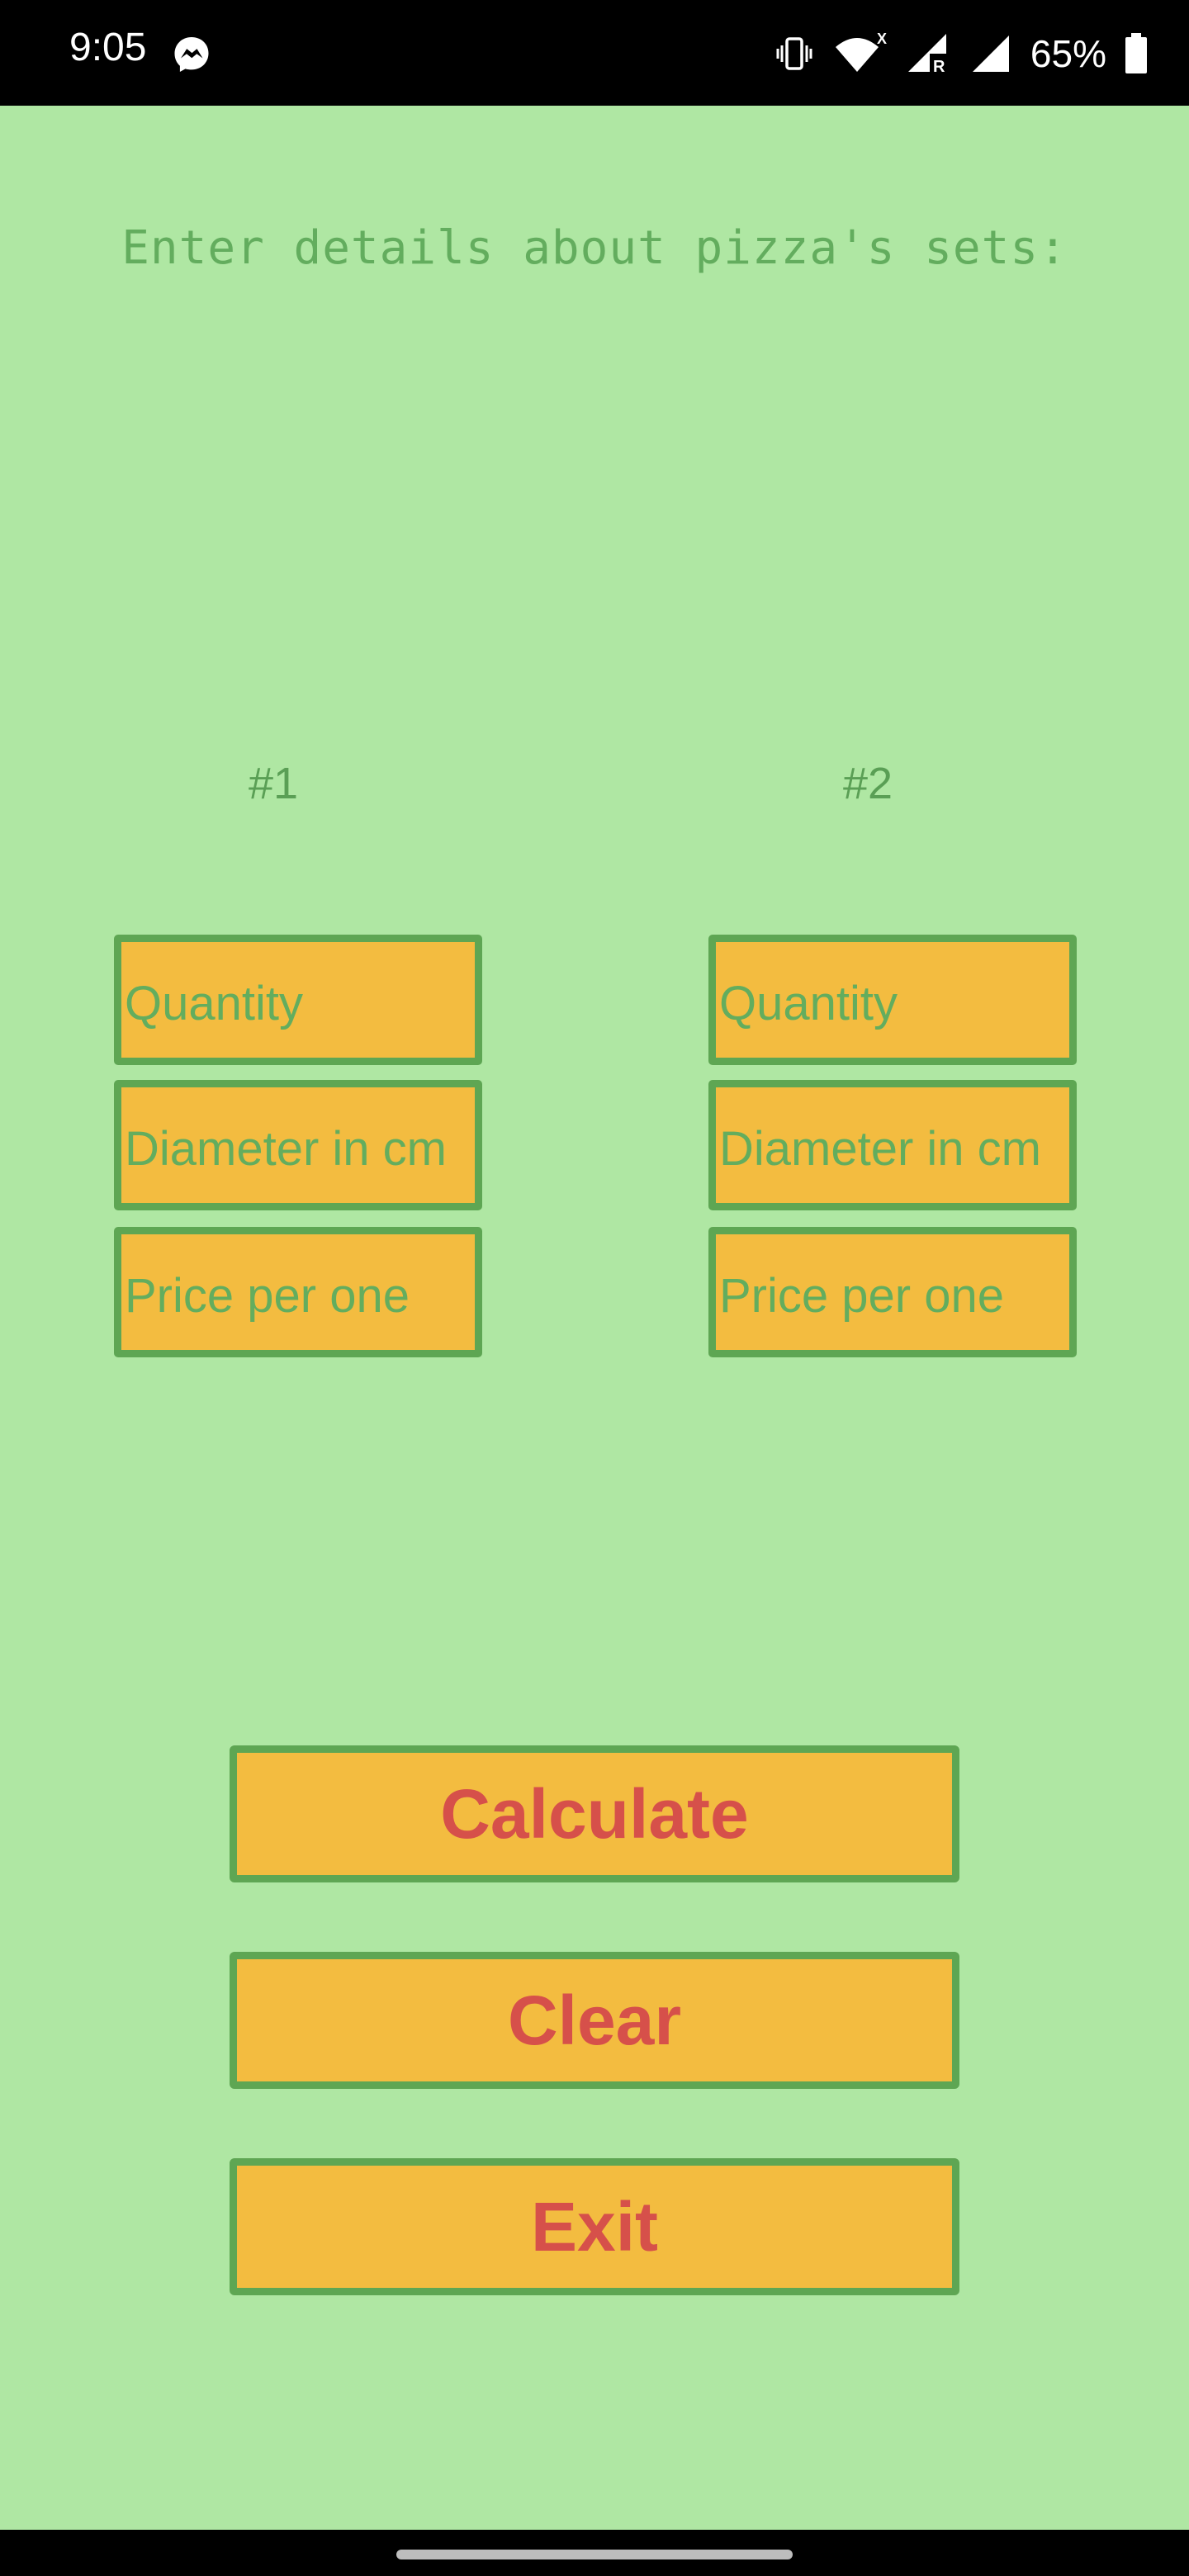 The width and height of the screenshot is (1189, 2576). I want to click on navigation-bar, so click(594, 2553).